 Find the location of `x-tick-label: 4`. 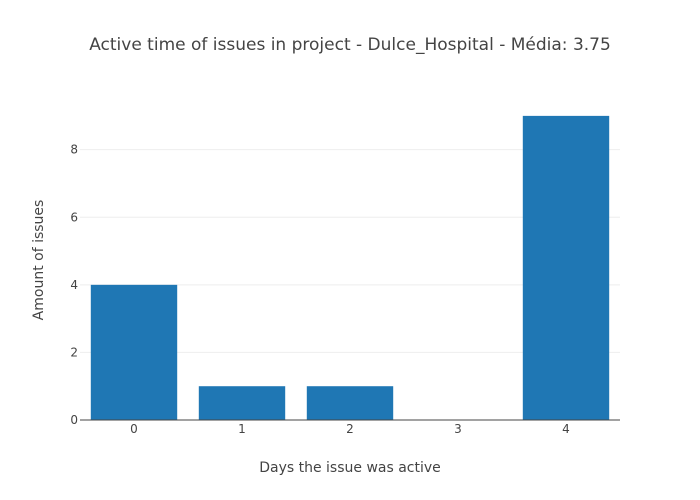

x-tick-label: 4 is located at coordinates (566, 429).